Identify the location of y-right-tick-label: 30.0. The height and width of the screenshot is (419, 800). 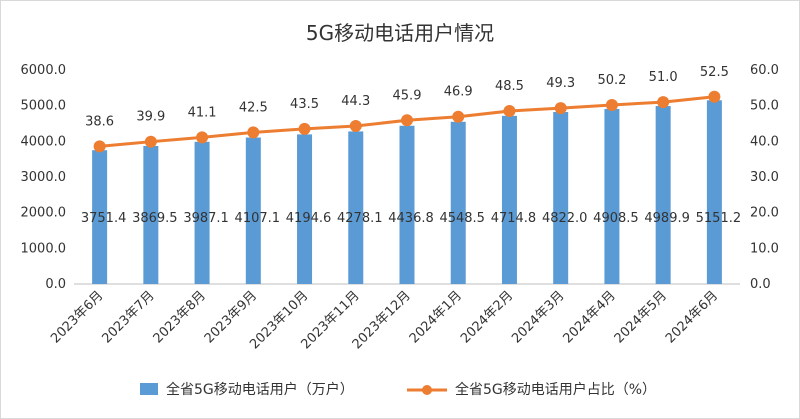
(764, 177).